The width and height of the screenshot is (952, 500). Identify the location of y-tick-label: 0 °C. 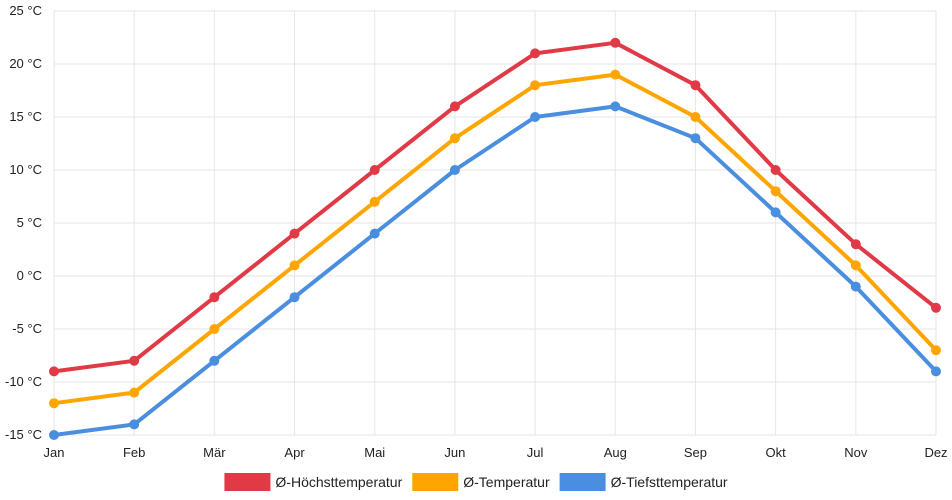
(29, 275).